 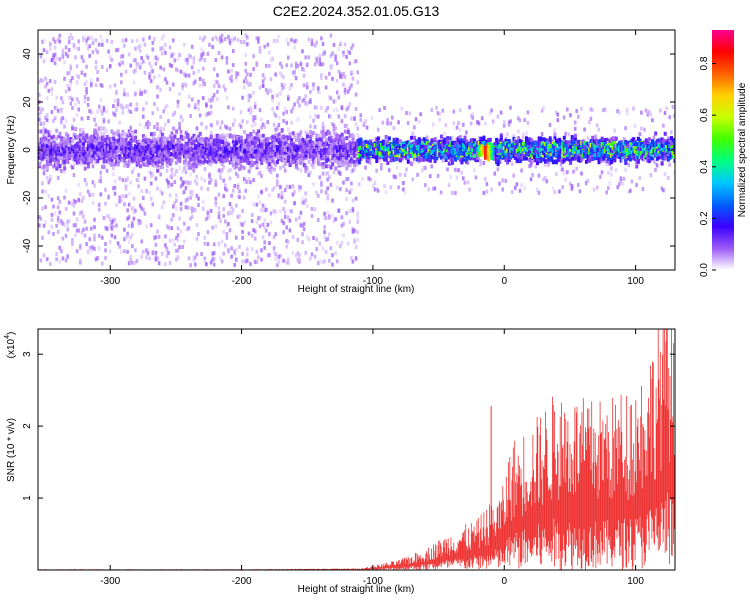 What do you see at coordinates (208, 53) in the screenshot?
I see `heatmap-cell-2039` at bounding box center [208, 53].